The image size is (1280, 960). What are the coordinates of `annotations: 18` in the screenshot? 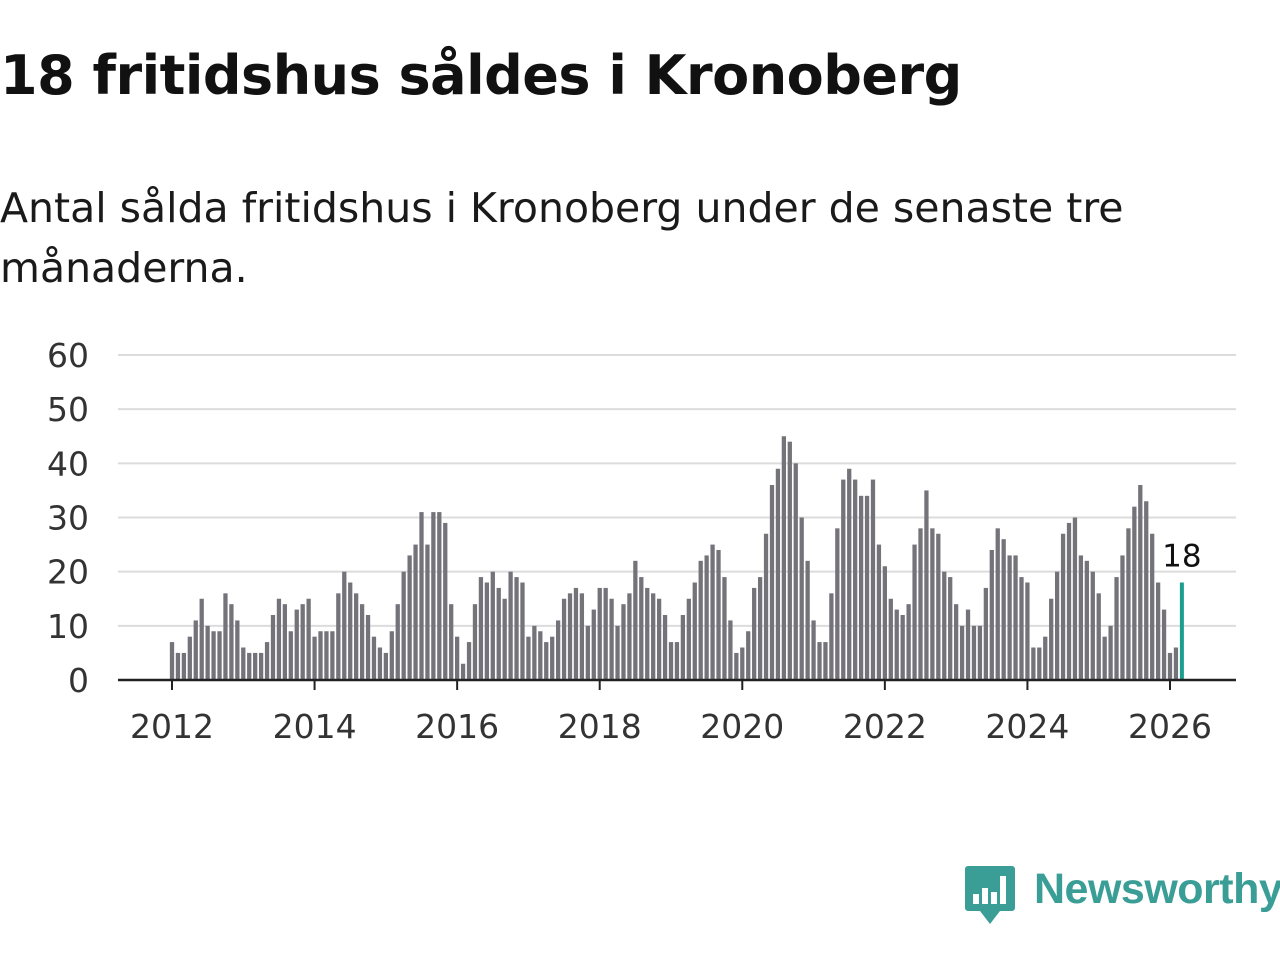 It's located at (1181, 557).